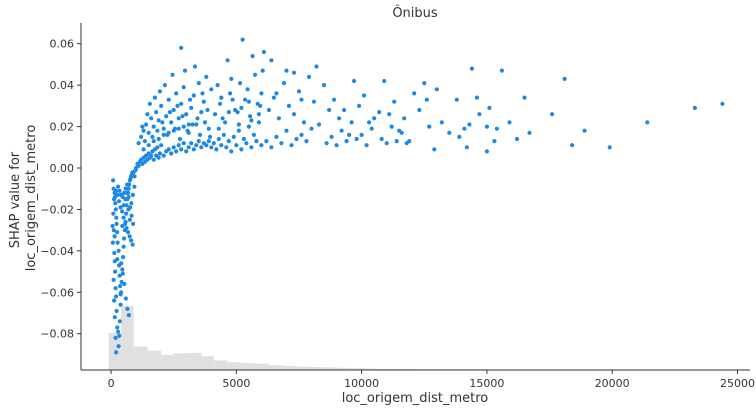  What do you see at coordinates (23, 198) in the screenshot?
I see `y-axis-label: SHAP value for loc_origem_dist_metro` at bounding box center [23, 198].